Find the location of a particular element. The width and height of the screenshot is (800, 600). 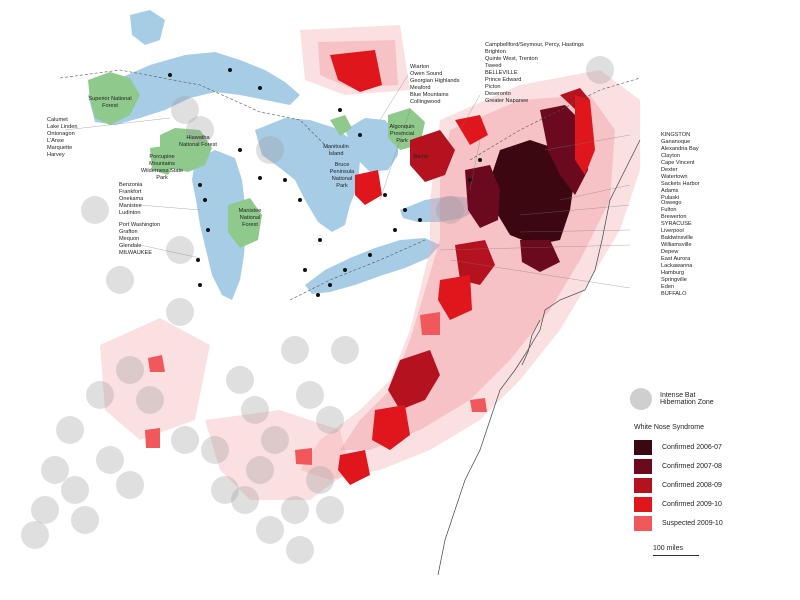

place-label: Campbellford/Seymour, Percy, Hastings is located at coordinates (534, 45).